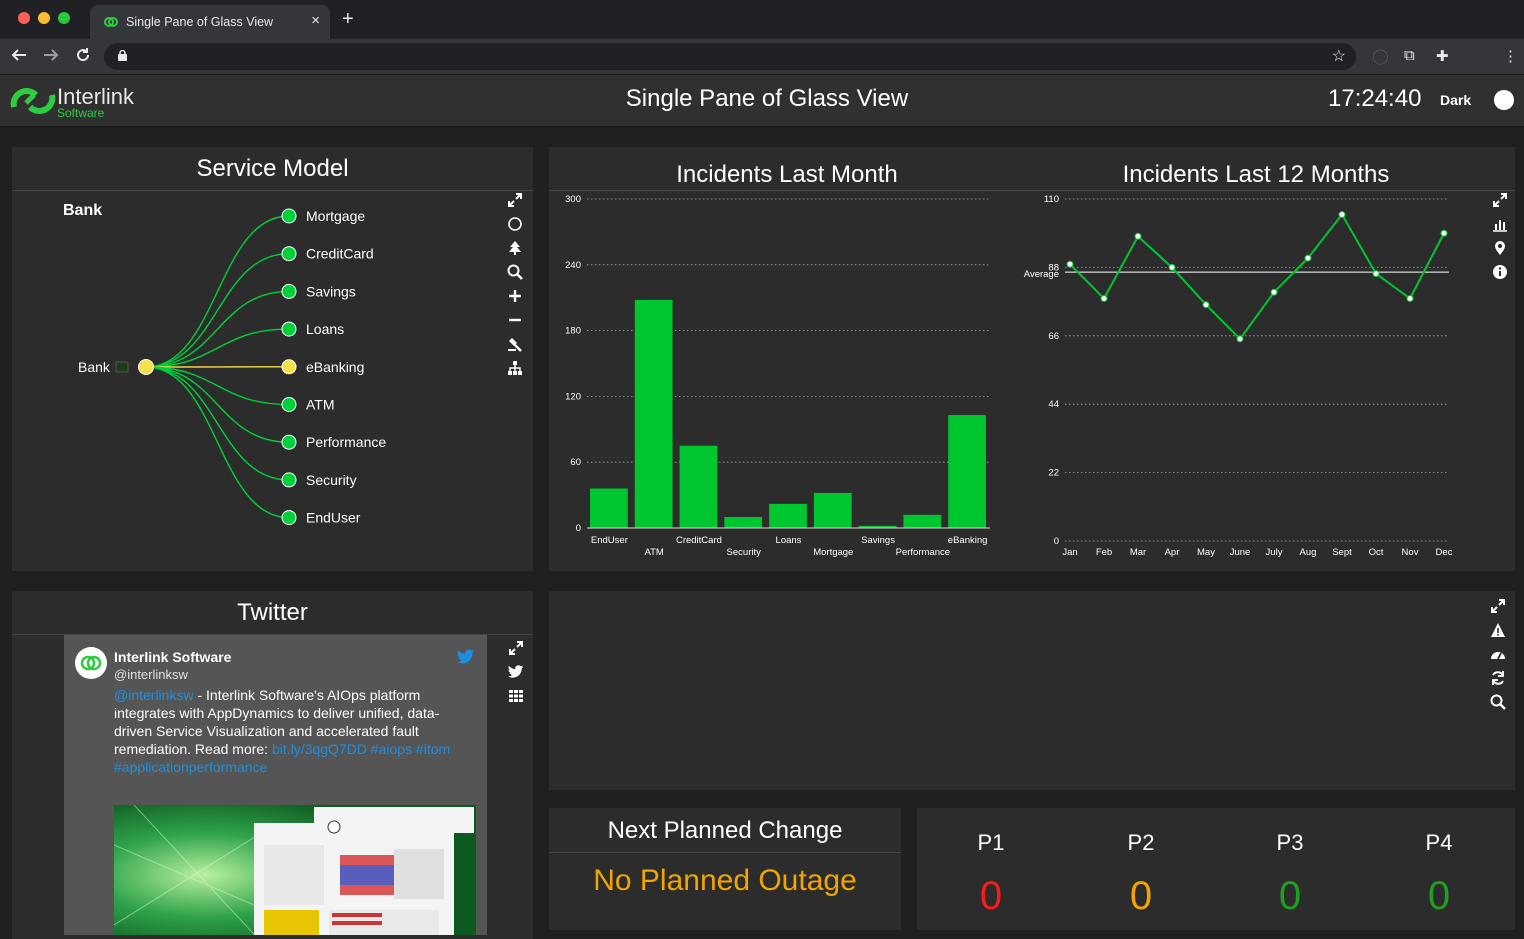  What do you see at coordinates (325, 329) in the screenshot?
I see `tree-node-label: Loans` at bounding box center [325, 329].